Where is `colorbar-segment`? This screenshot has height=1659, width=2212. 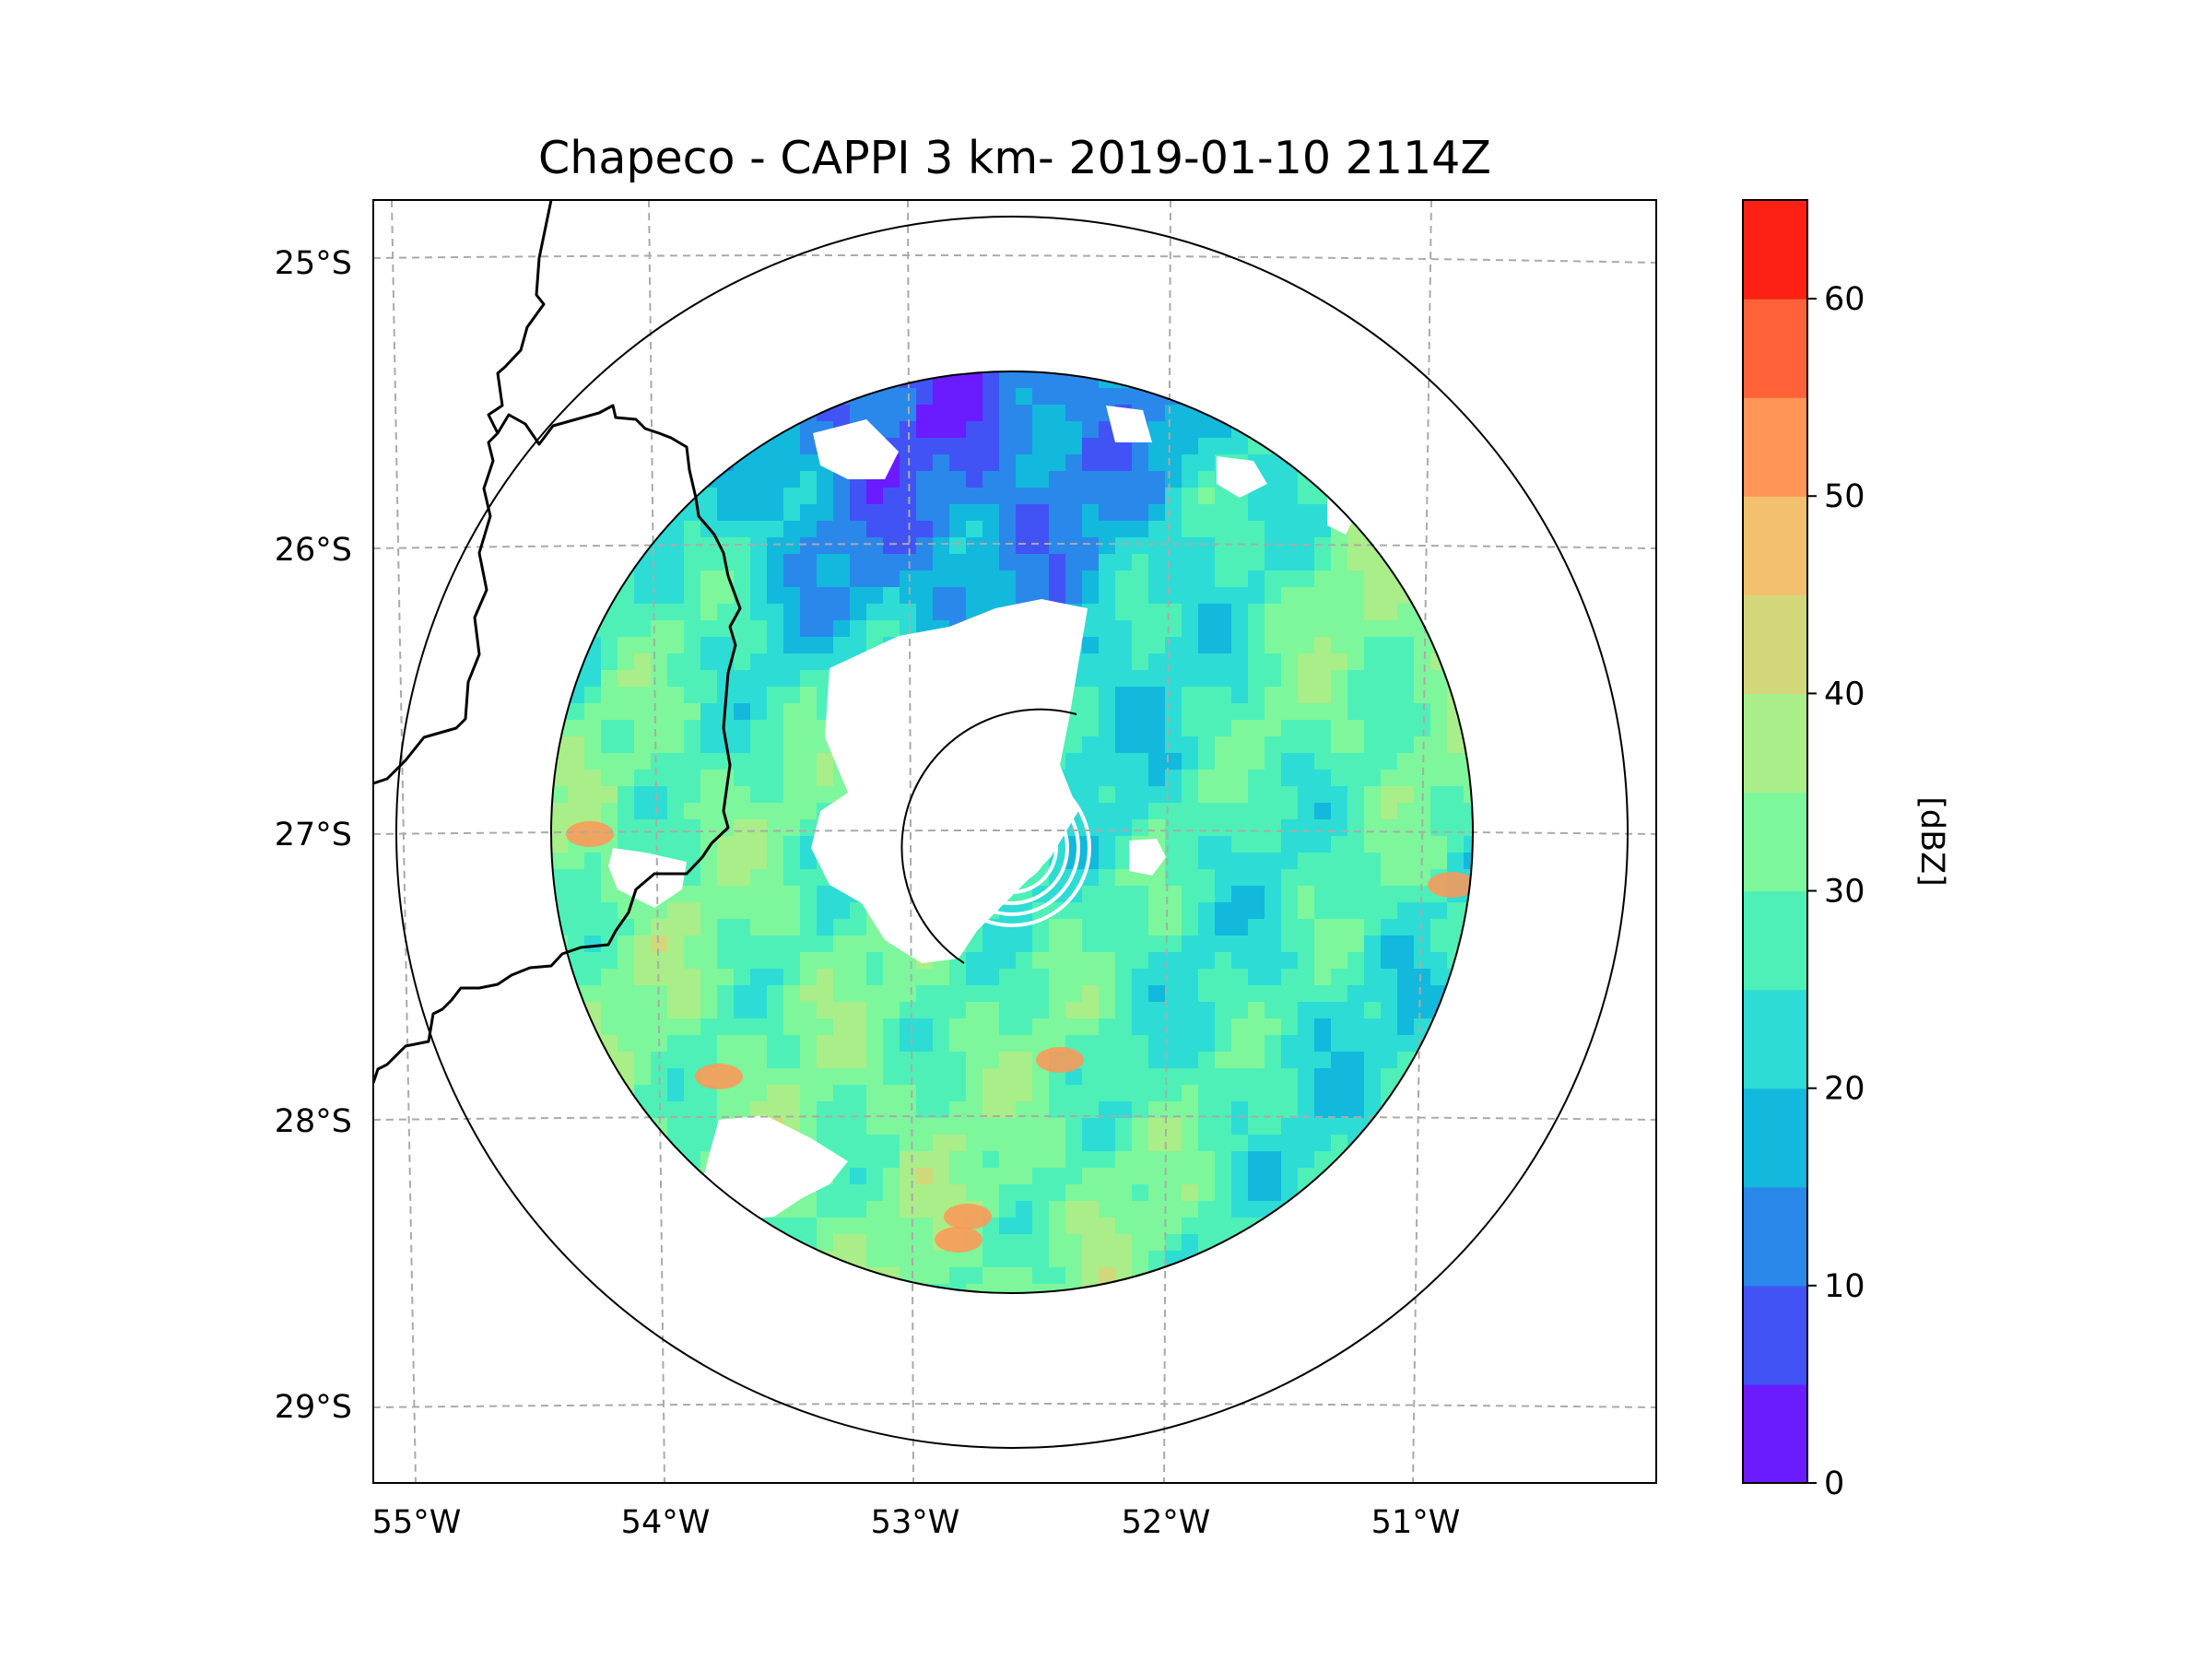 colorbar-segment is located at coordinates (1775, 743).